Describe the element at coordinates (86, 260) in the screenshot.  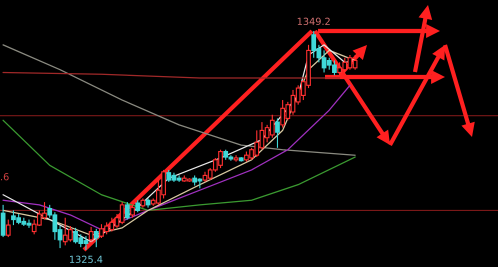
I see `annotation: 1325.4` at that location.